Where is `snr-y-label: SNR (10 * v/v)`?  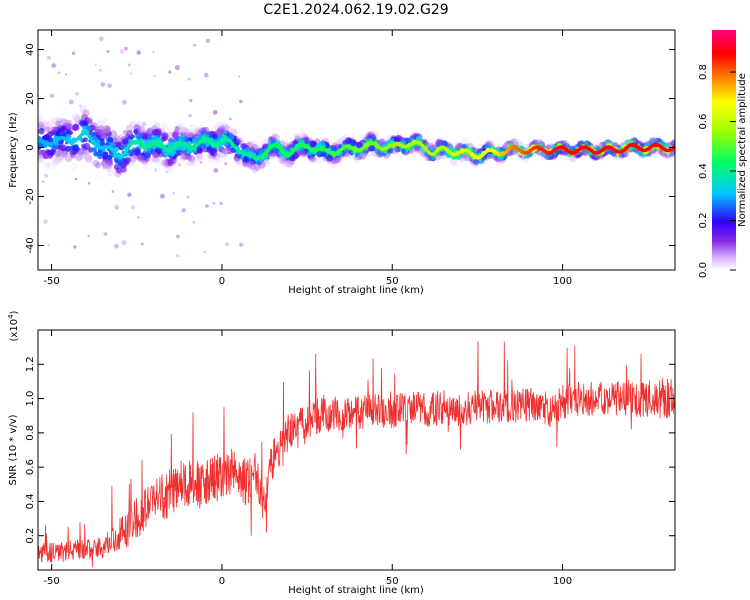
snr-y-label: SNR (10 * v/v) is located at coordinates (13, 449).